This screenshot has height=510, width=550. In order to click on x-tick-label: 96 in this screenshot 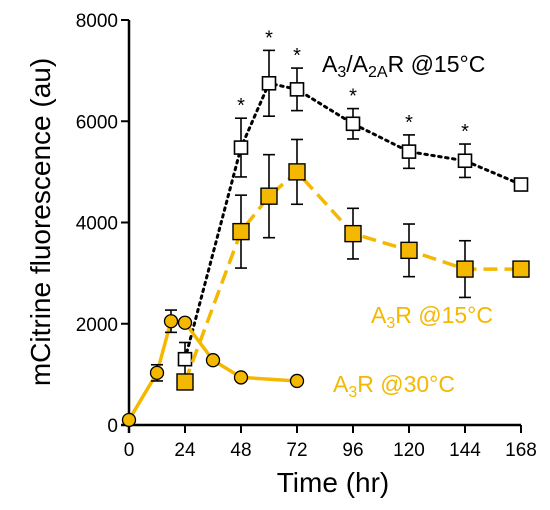, I will do `click(352, 450)`.